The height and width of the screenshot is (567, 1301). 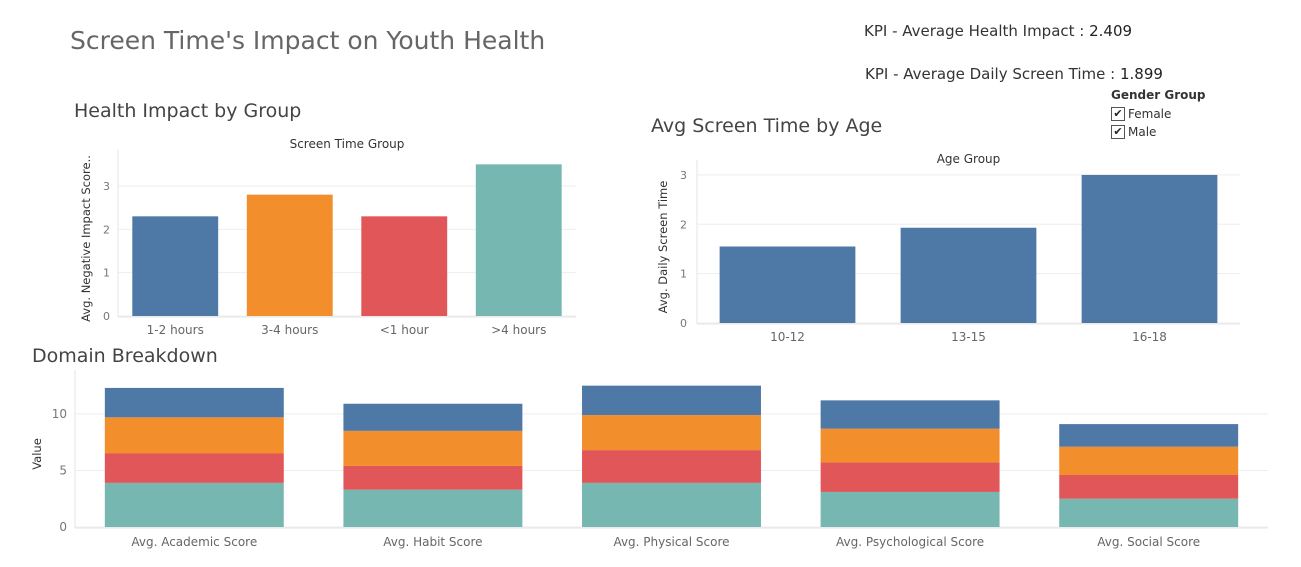 What do you see at coordinates (1111, 31) in the screenshot?
I see `kpi-value: 2.409` at bounding box center [1111, 31].